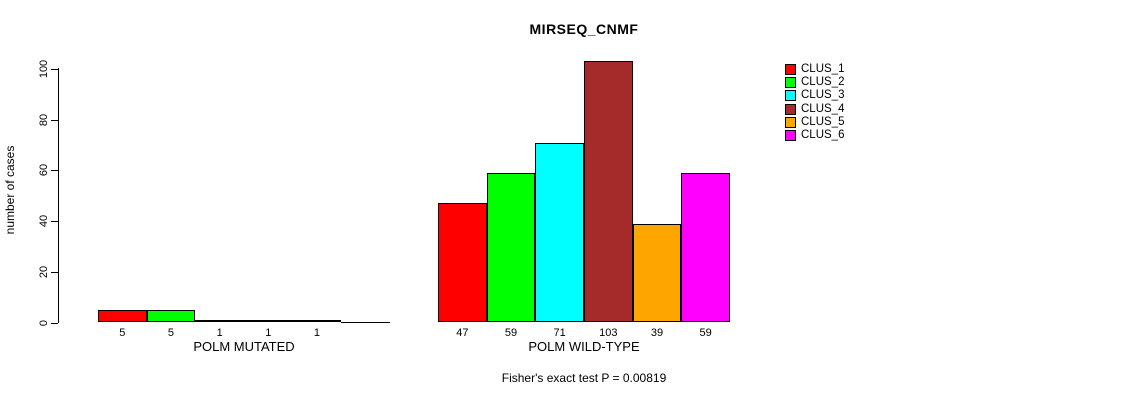 This screenshot has width=1140, height=400. What do you see at coordinates (823, 121) in the screenshot?
I see `legend-label-clus_5: CLUS_5` at bounding box center [823, 121].